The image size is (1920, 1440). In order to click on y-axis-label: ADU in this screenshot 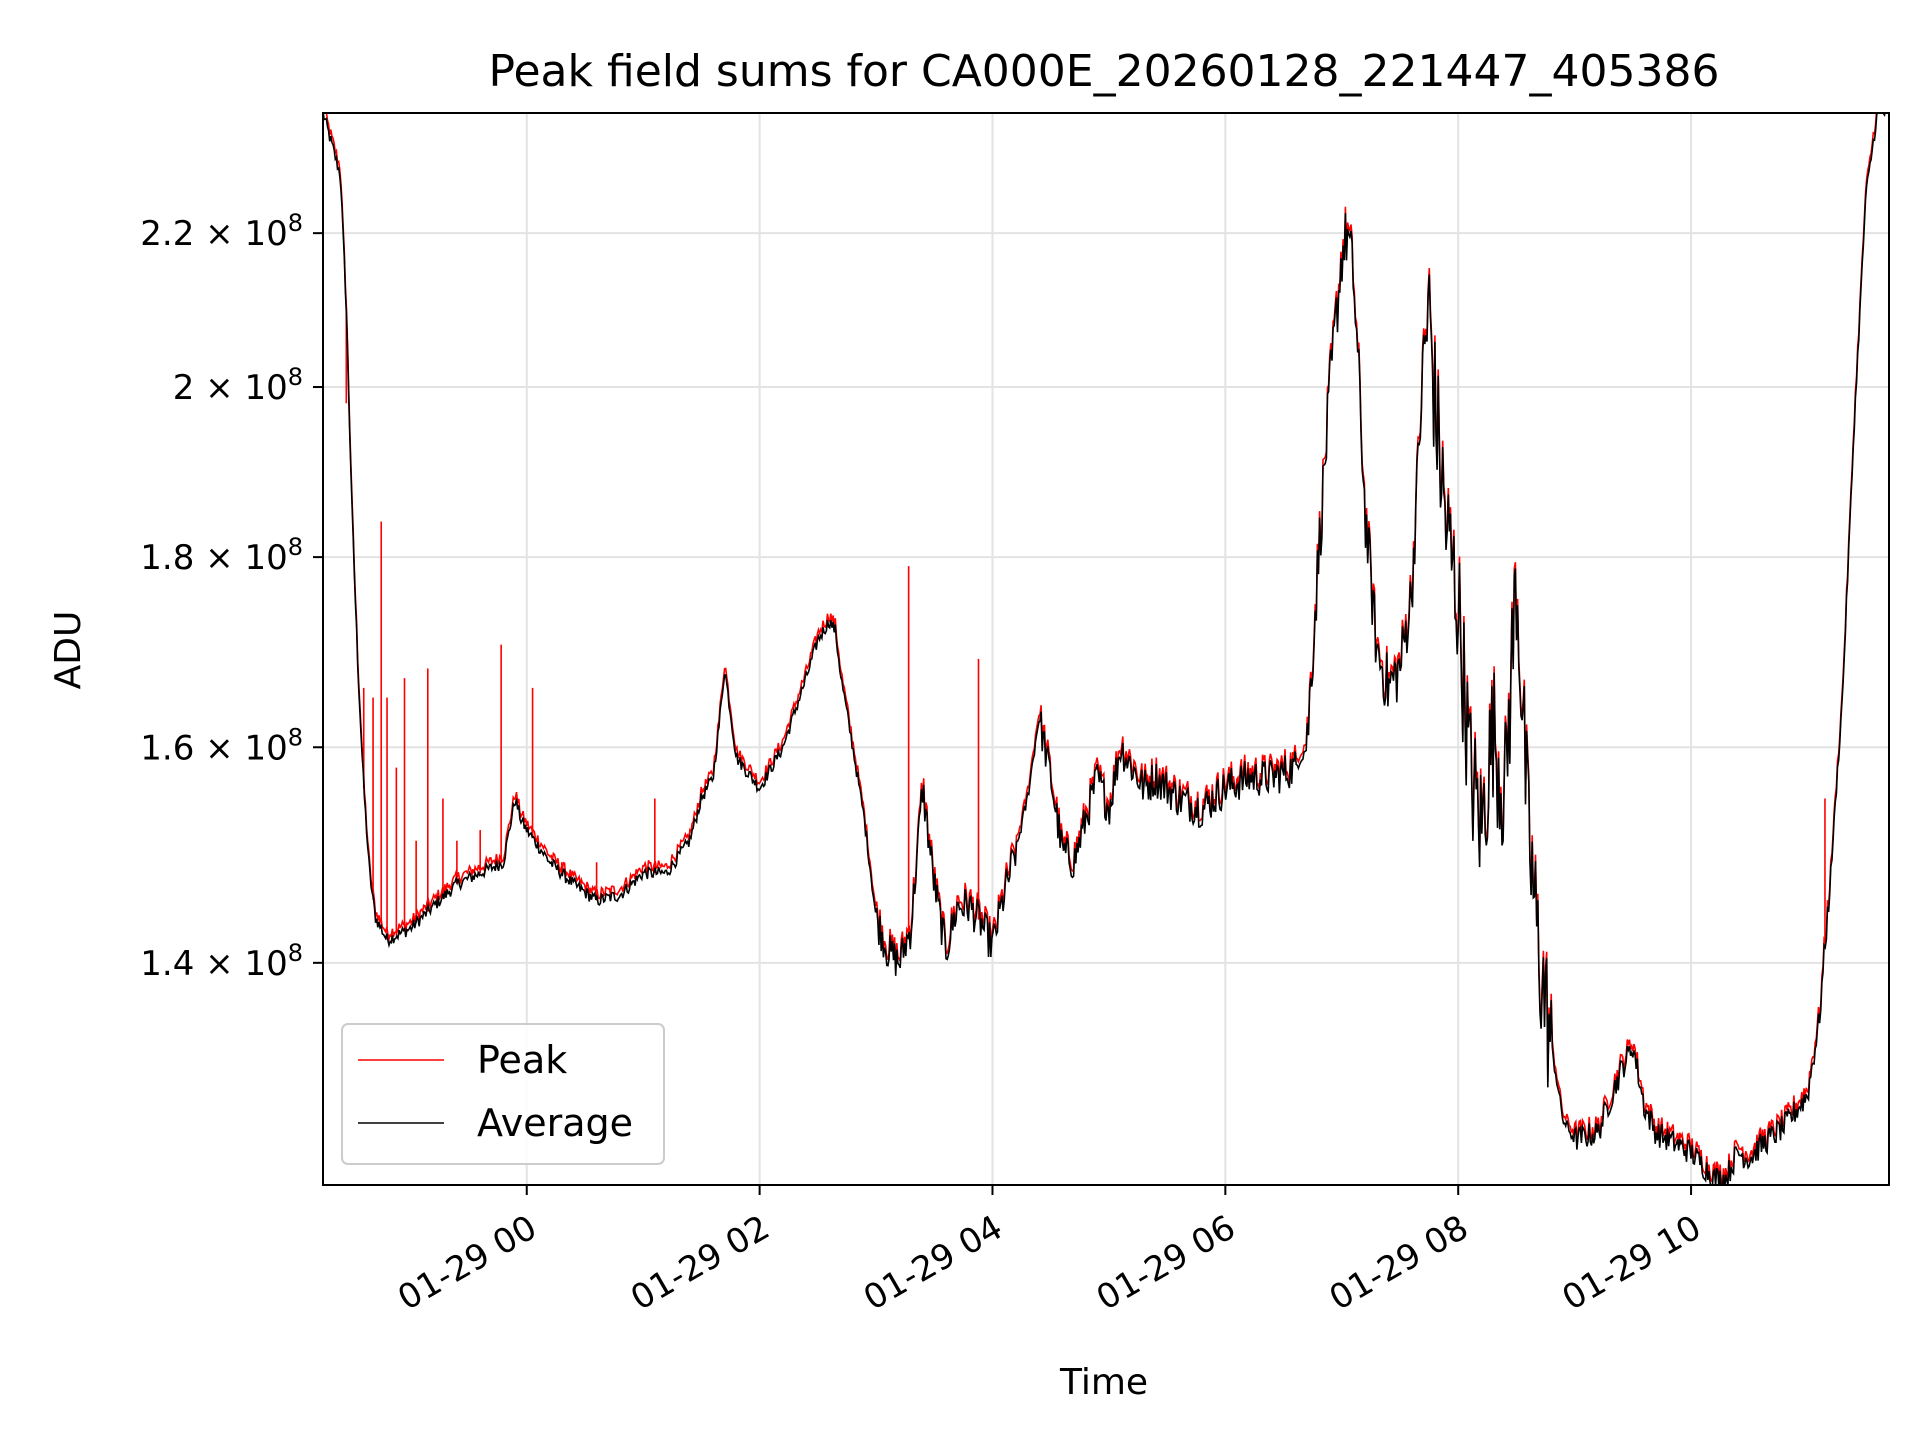, I will do `click(68, 650)`.